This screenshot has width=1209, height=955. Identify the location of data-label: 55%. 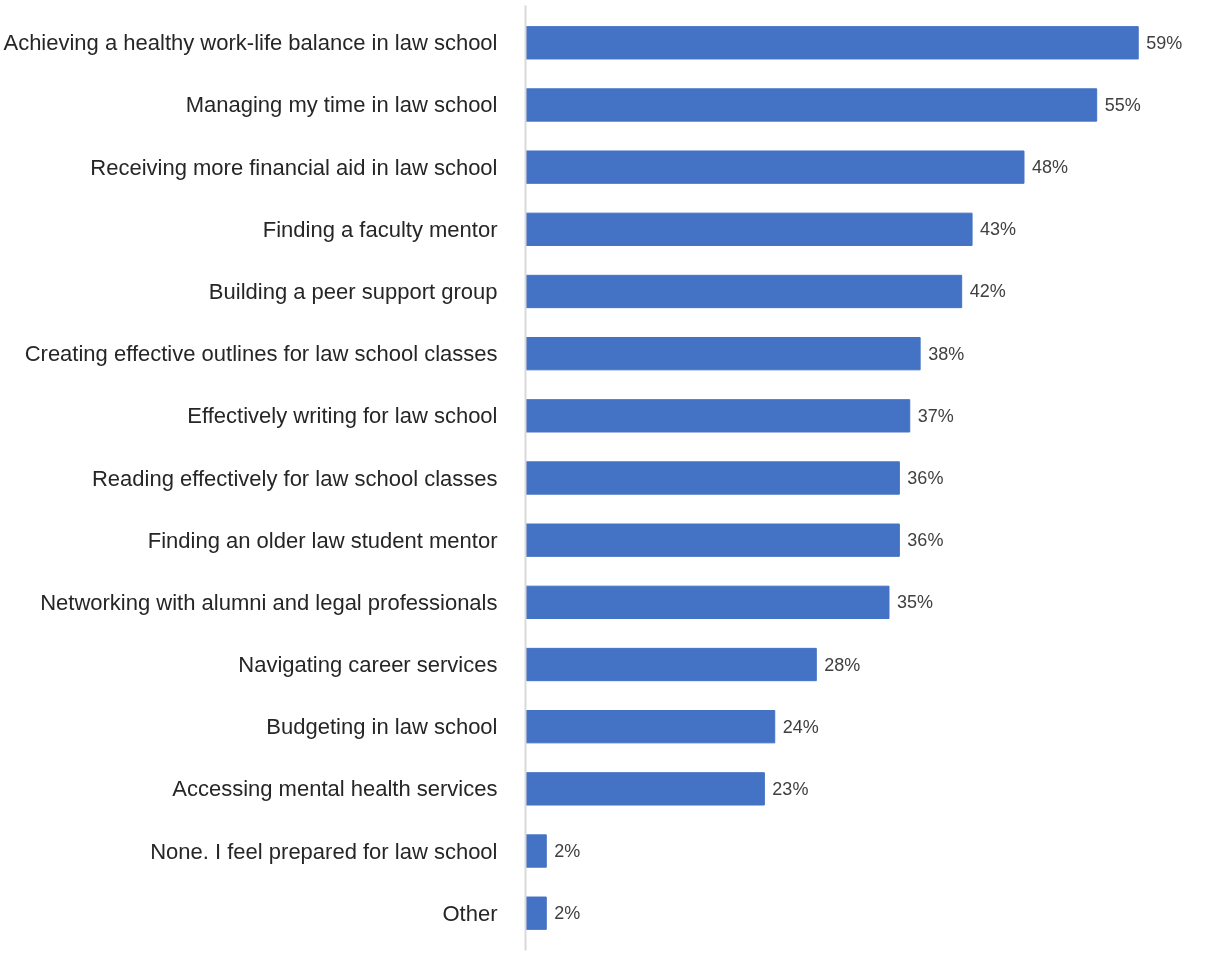
(1122, 104).